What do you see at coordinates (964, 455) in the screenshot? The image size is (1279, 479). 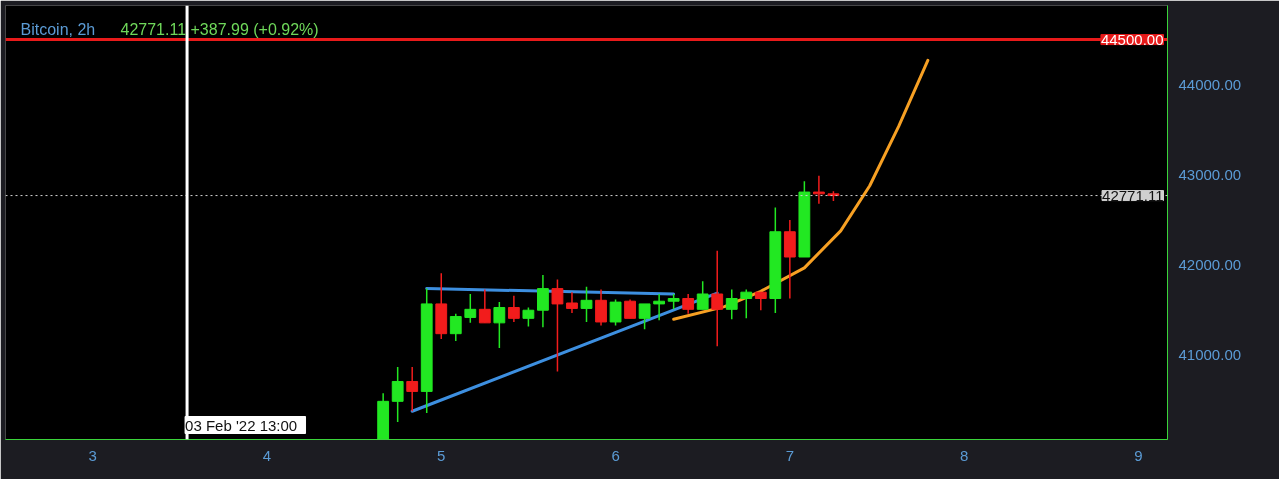 I see `x-tick-label: 8` at bounding box center [964, 455].